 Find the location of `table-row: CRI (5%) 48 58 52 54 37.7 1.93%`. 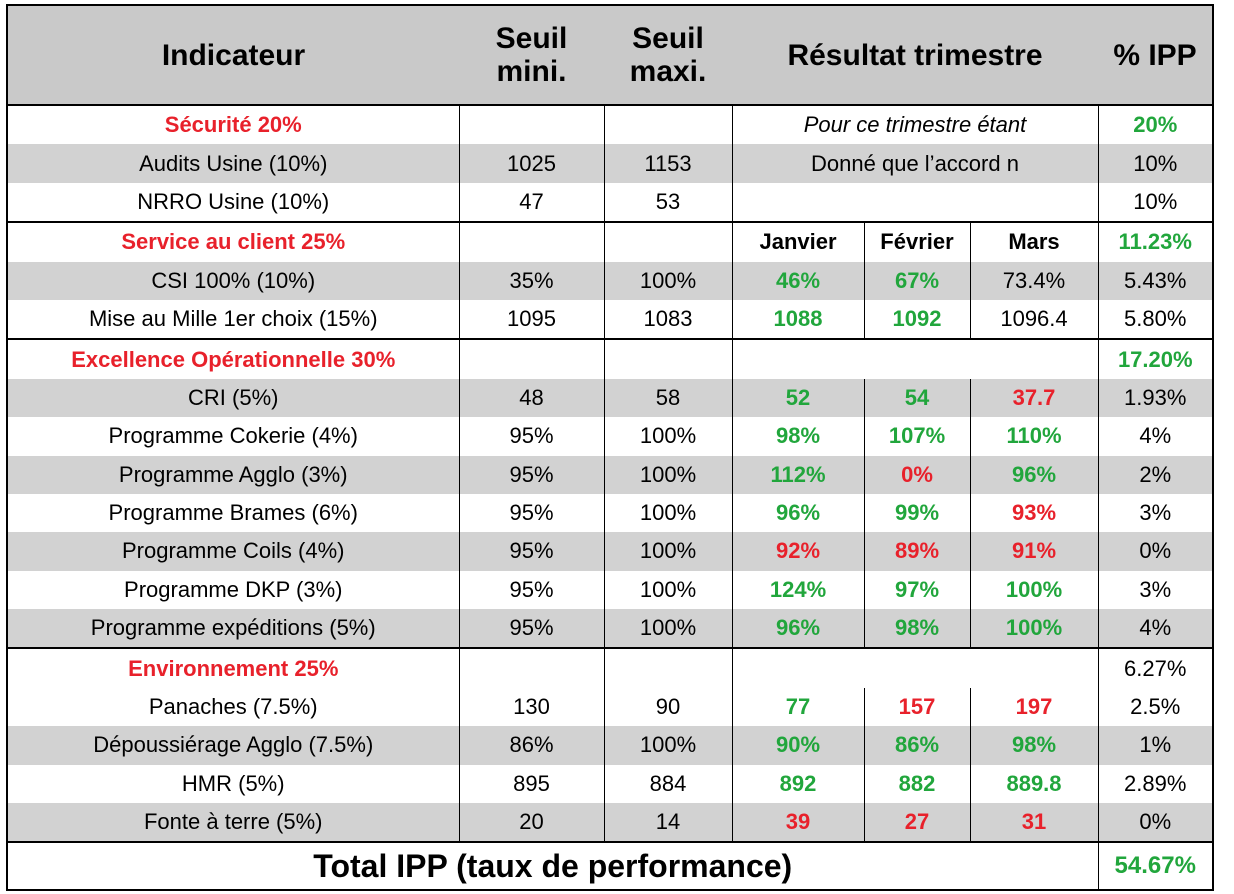

table-row: CRI (5%) 48 58 52 54 37.7 1.93% is located at coordinates (610, 398).